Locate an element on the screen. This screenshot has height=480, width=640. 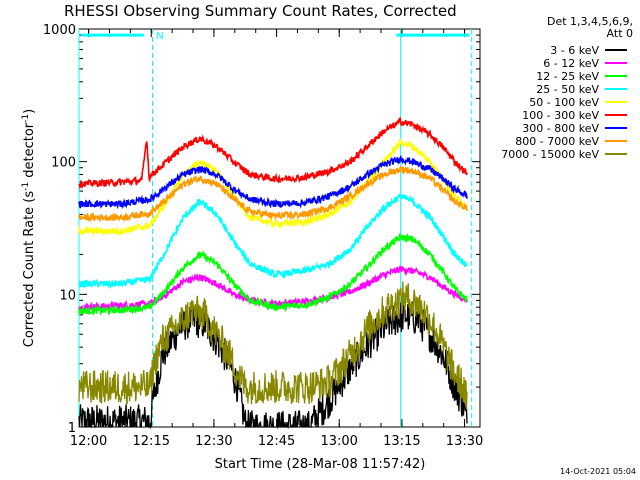
legend-label: 300 - 800 keV is located at coordinates (560, 128).